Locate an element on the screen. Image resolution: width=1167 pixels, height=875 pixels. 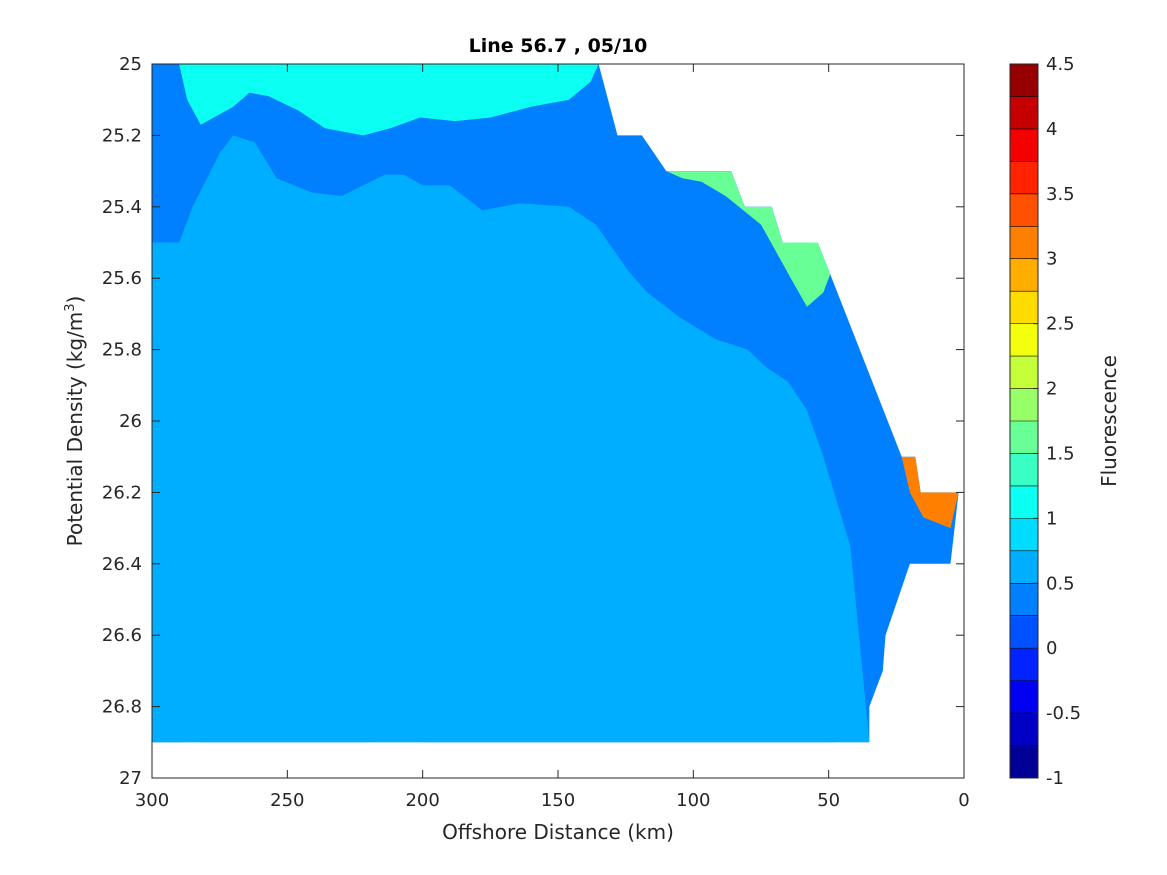
x-tick-label: 300 is located at coordinates (152, 800).